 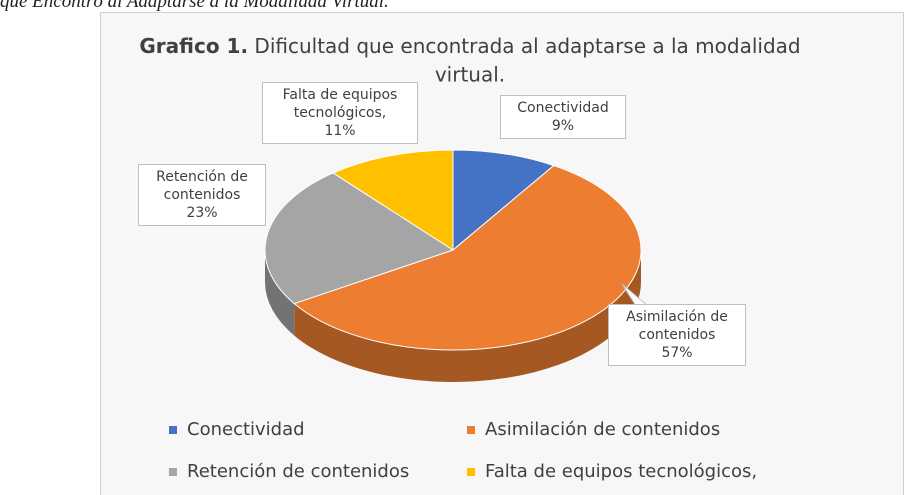 I want to click on legend-label: Asimilación de contenidos, so click(x=602, y=429).